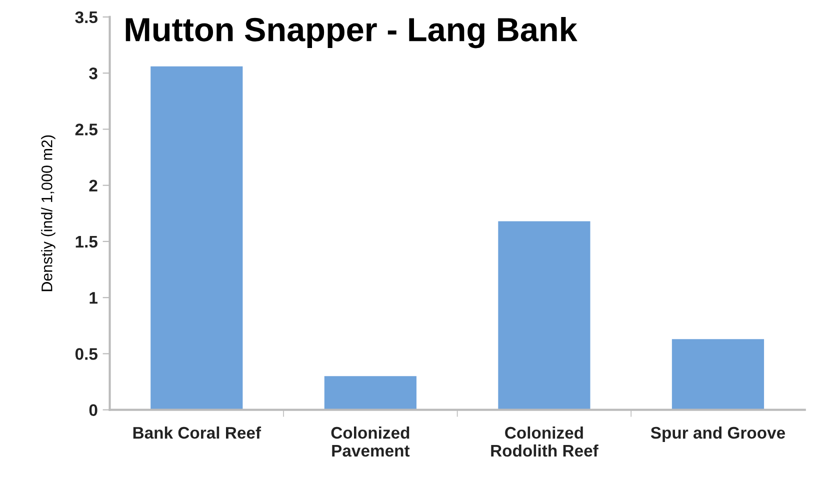  What do you see at coordinates (93, 73) in the screenshot?
I see `y-tick-label: 3` at bounding box center [93, 73].